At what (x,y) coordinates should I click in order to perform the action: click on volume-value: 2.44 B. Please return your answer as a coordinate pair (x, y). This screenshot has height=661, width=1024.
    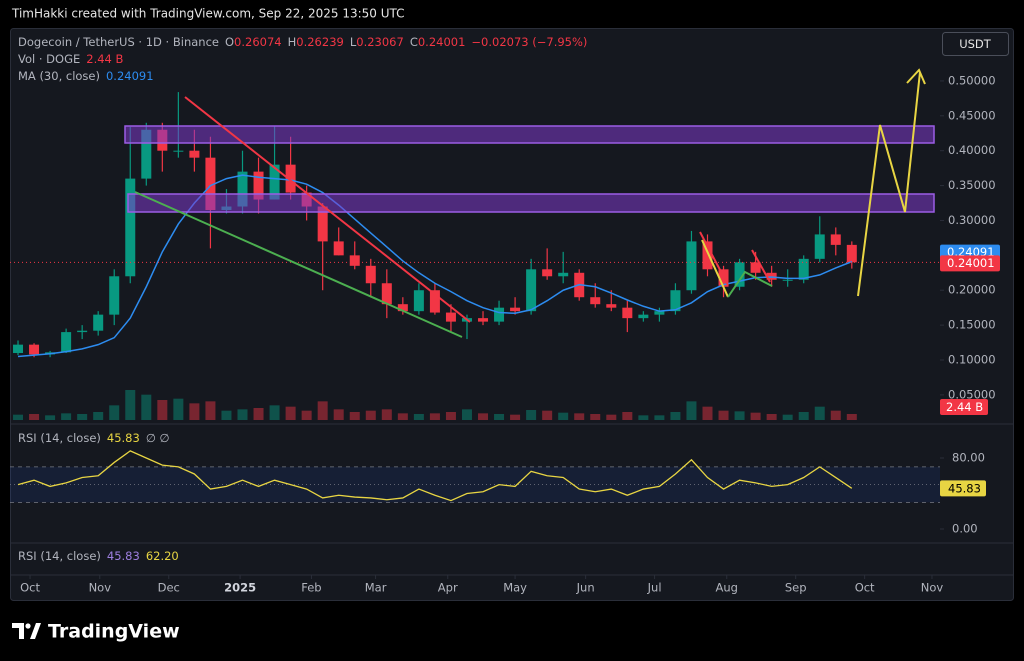
    Looking at the image, I should click on (104, 59).